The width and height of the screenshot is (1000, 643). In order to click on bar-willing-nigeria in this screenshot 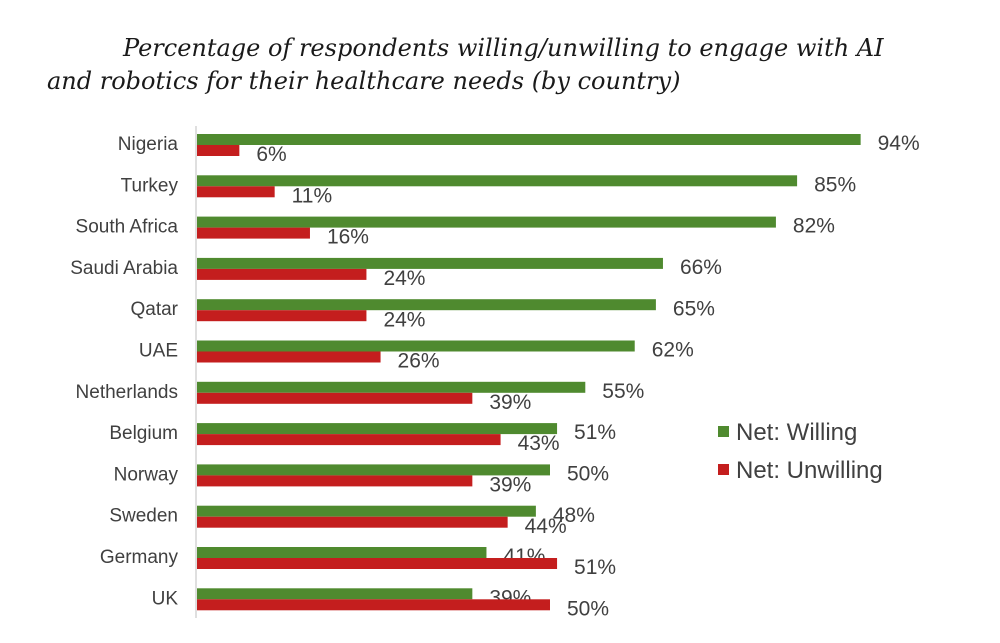, I will do `click(529, 139)`.